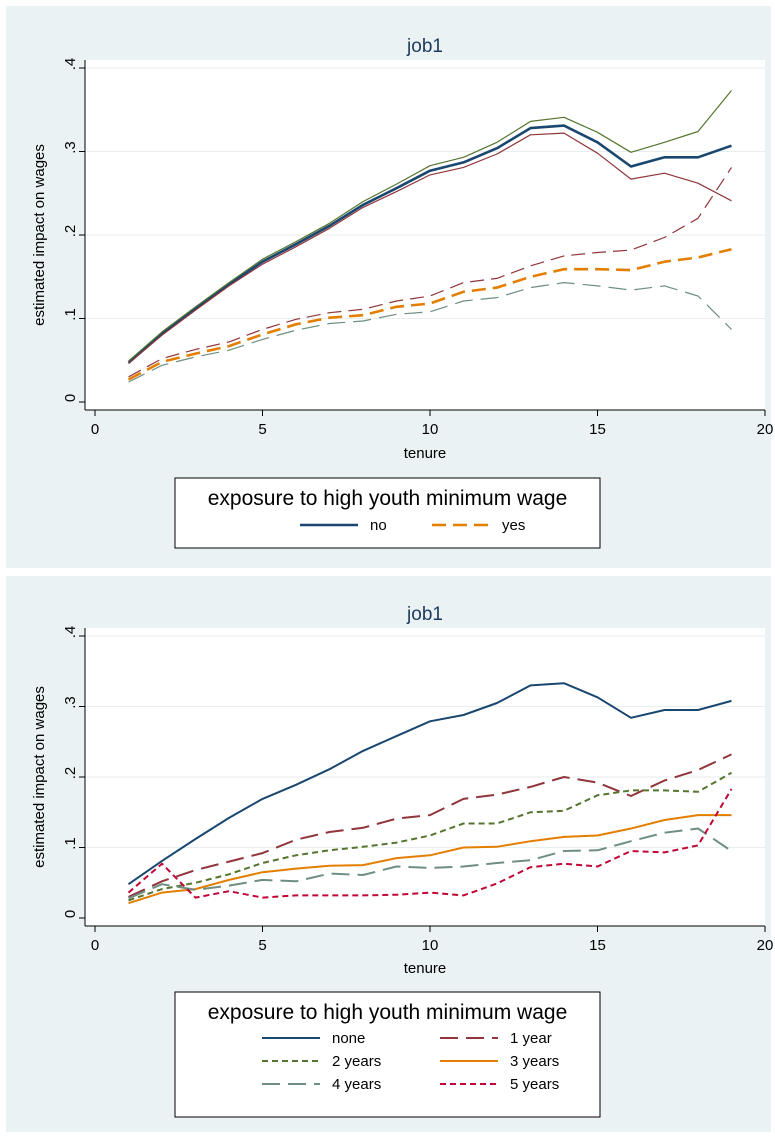 Image resolution: width=775 pixels, height=1138 pixels. I want to click on legend: exposure to high youth minimum wage no yes, so click(387, 513).